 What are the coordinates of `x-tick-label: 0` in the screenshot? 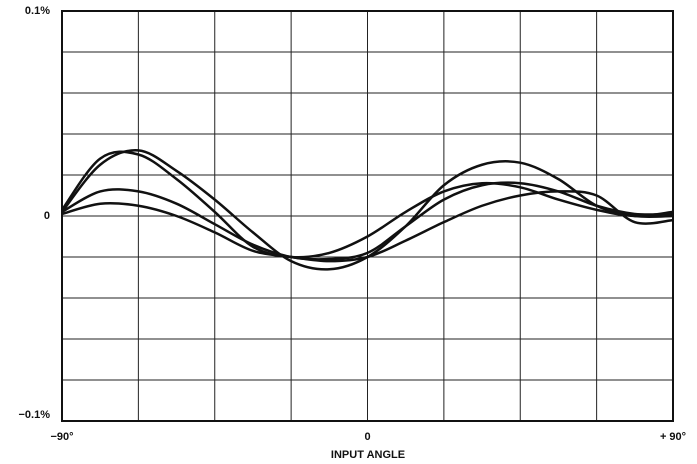 It's located at (367, 437).